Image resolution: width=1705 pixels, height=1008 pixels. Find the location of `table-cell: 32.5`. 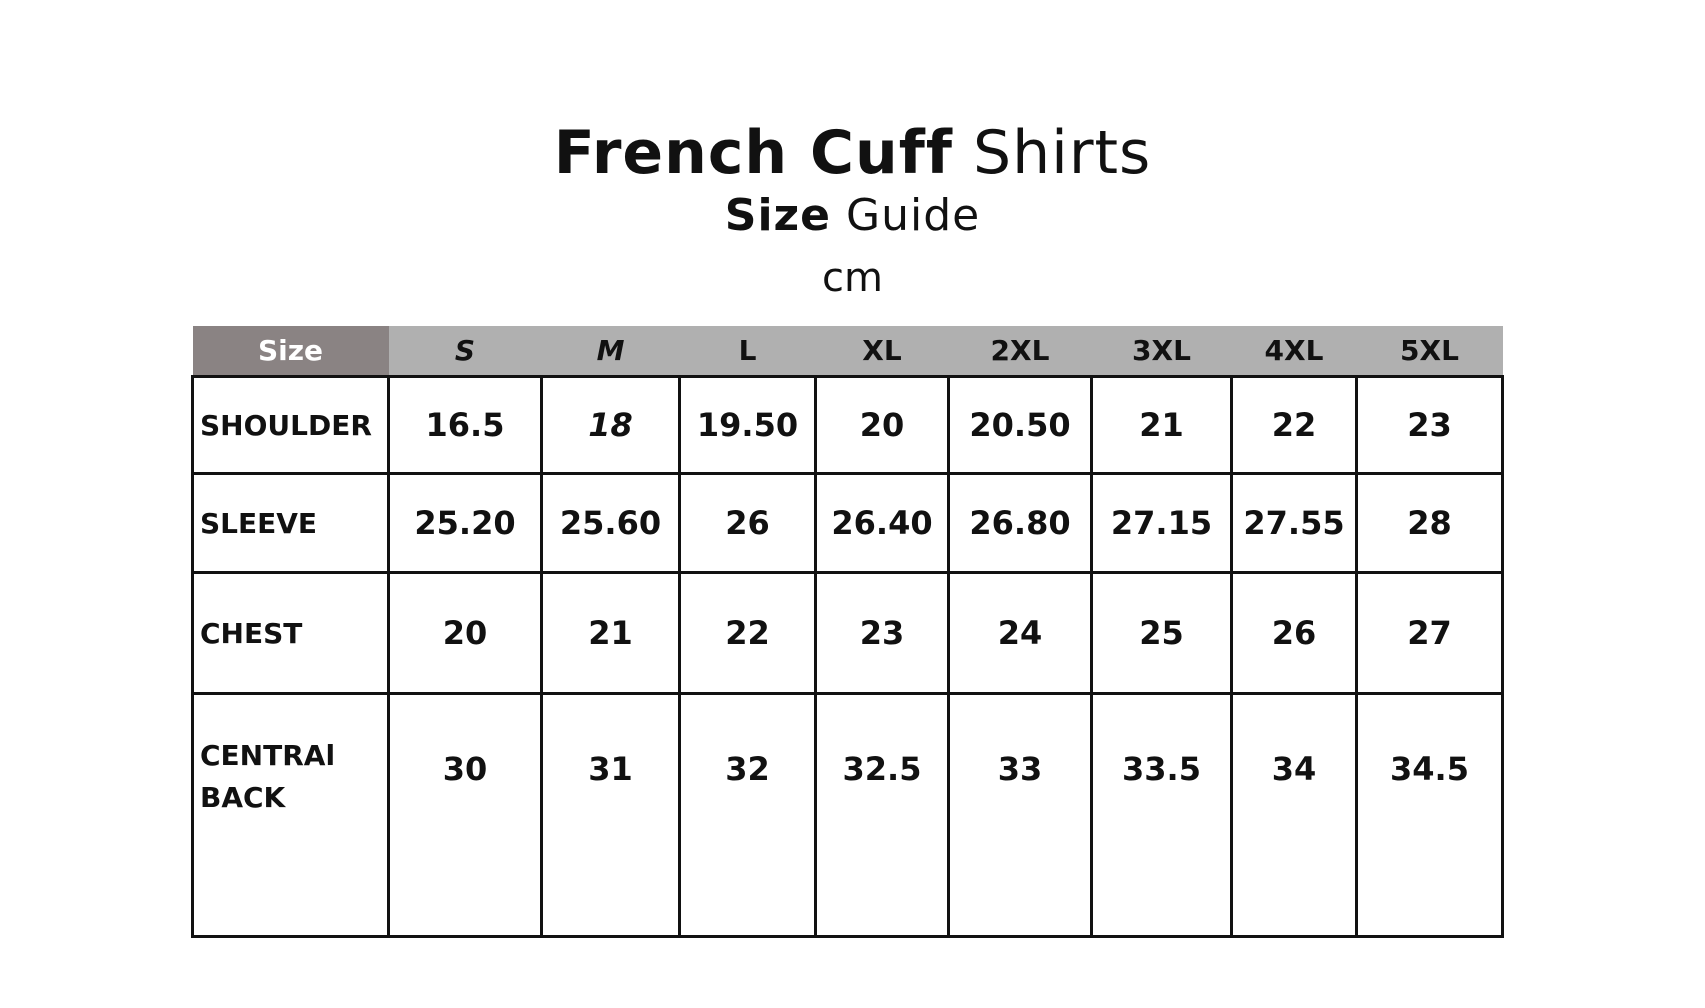

table-cell: 32.5 is located at coordinates (882, 815).